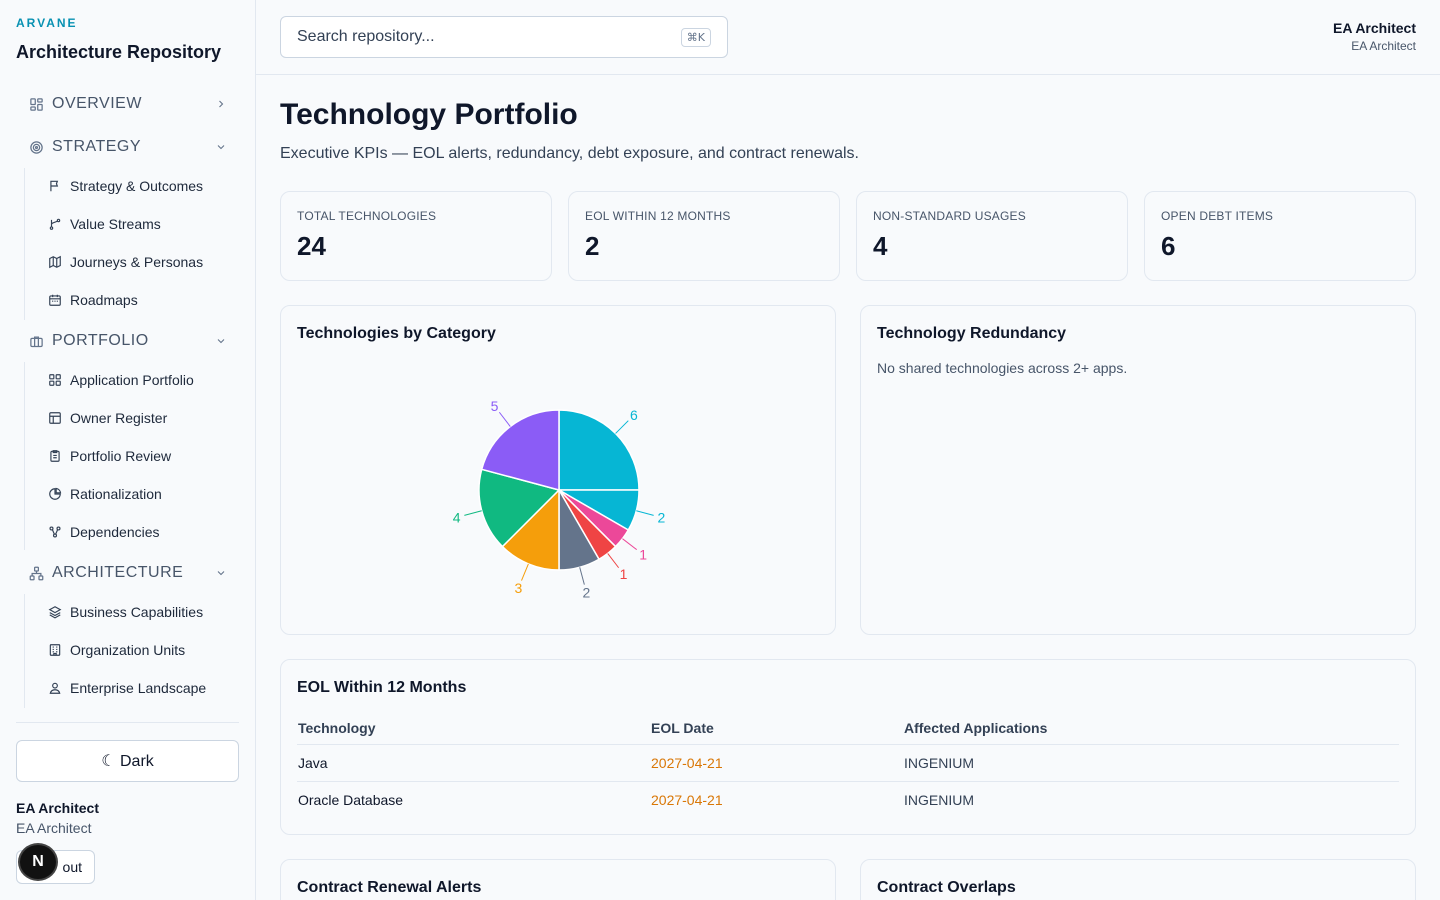  Describe the element at coordinates (55, 186) in the screenshot. I see `flag-icon` at that location.